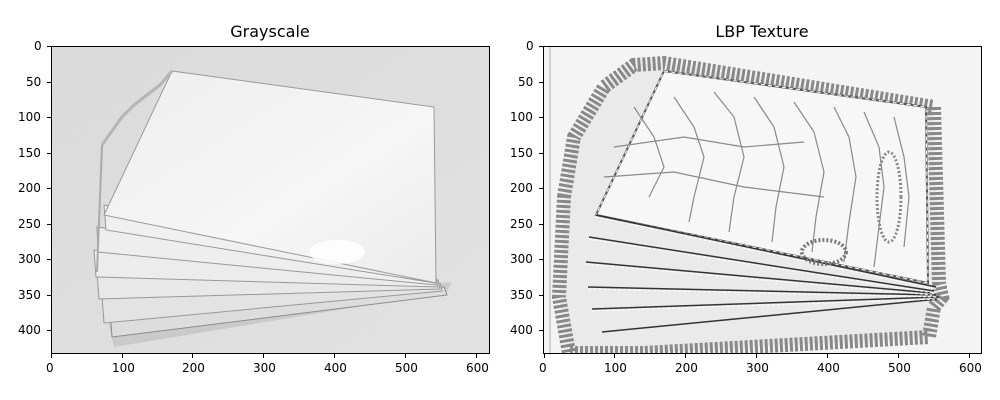  What do you see at coordinates (270, 31) in the screenshot?
I see `grayscale-title: Grayscale` at bounding box center [270, 31].